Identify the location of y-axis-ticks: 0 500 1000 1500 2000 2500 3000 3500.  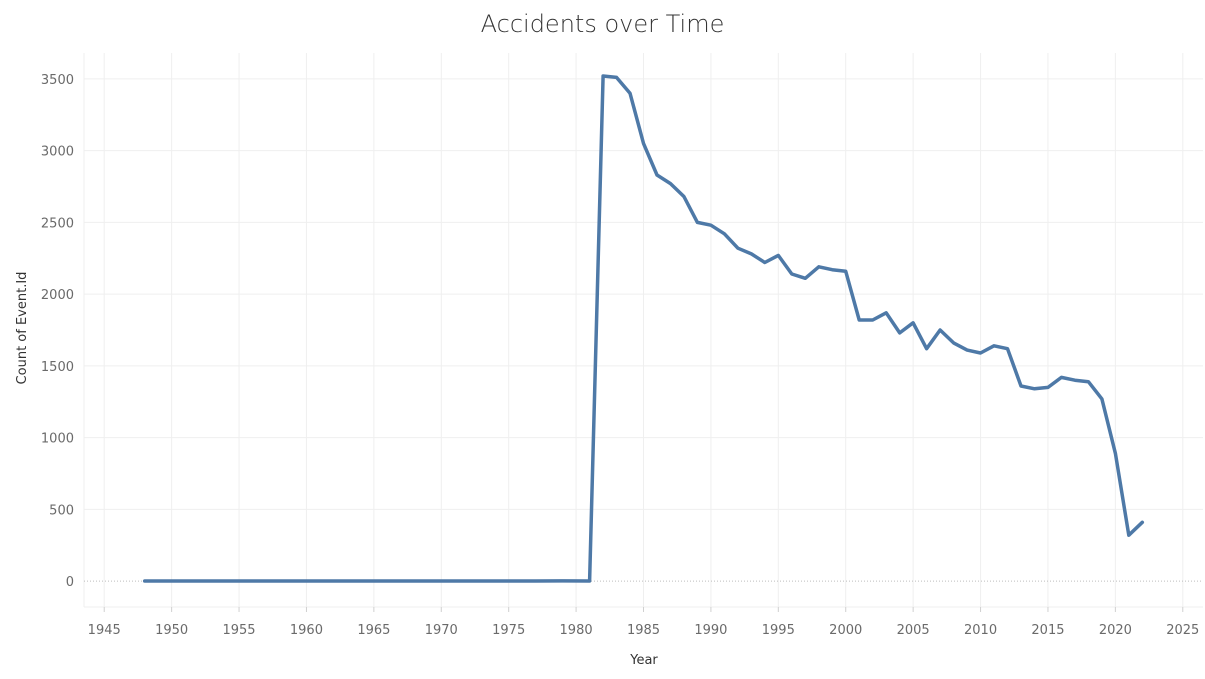
(57, 331).